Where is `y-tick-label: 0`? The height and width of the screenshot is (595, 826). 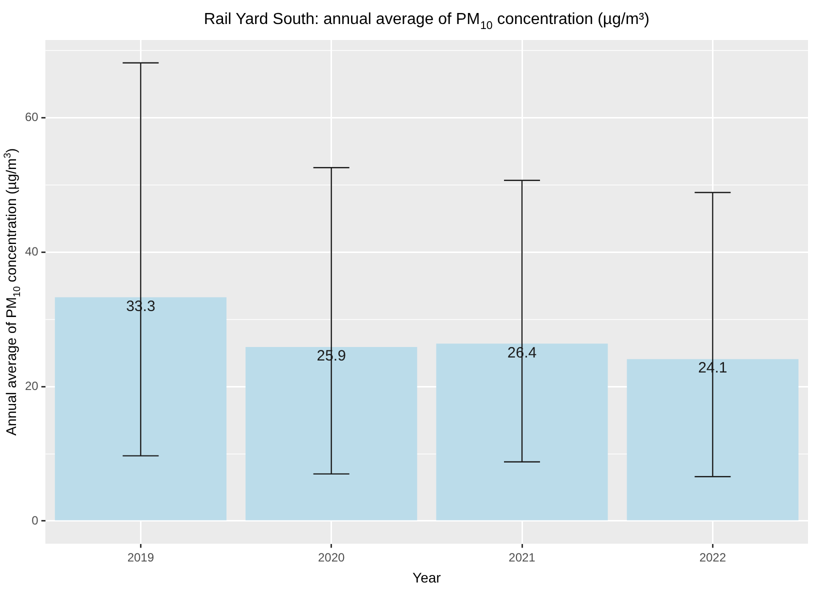 y-tick-label: 0 is located at coordinates (35, 520).